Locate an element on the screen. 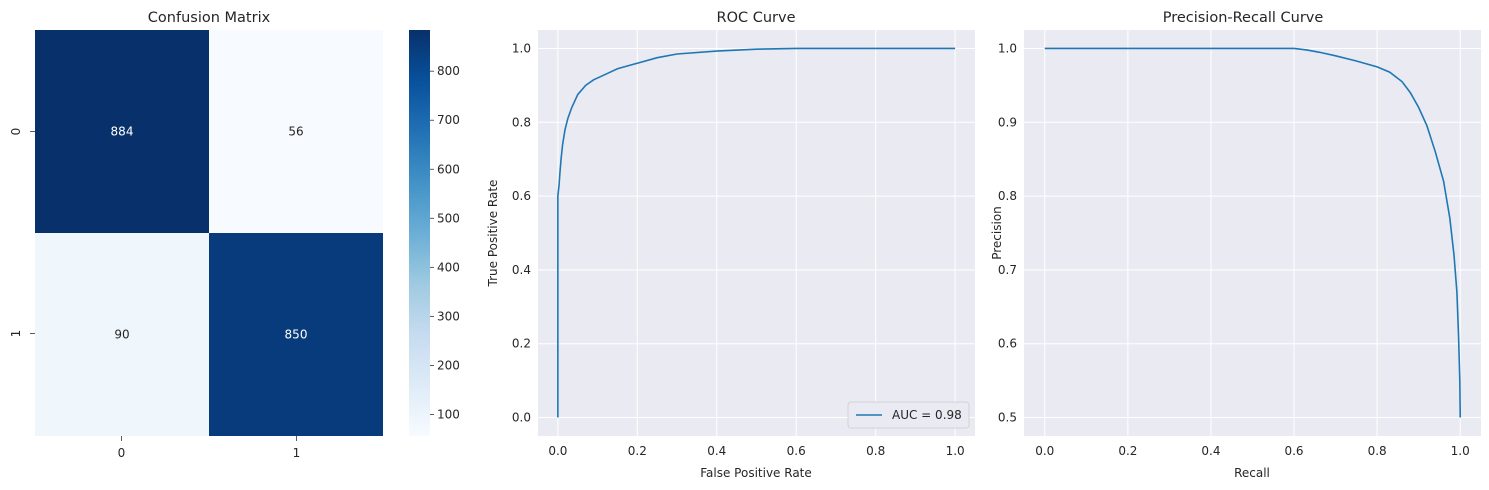 This screenshot has height=490, width=1489. pr-y-tick-4: 0.9 is located at coordinates (1007, 122).